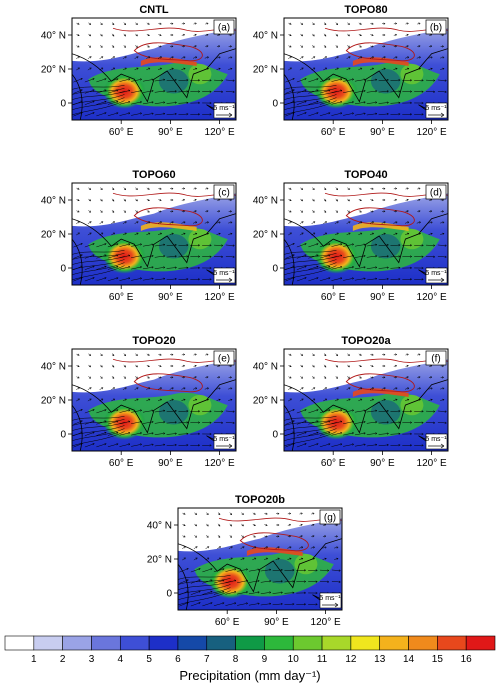  I want to click on colorbar-tick-label: 16, so click(467, 659).